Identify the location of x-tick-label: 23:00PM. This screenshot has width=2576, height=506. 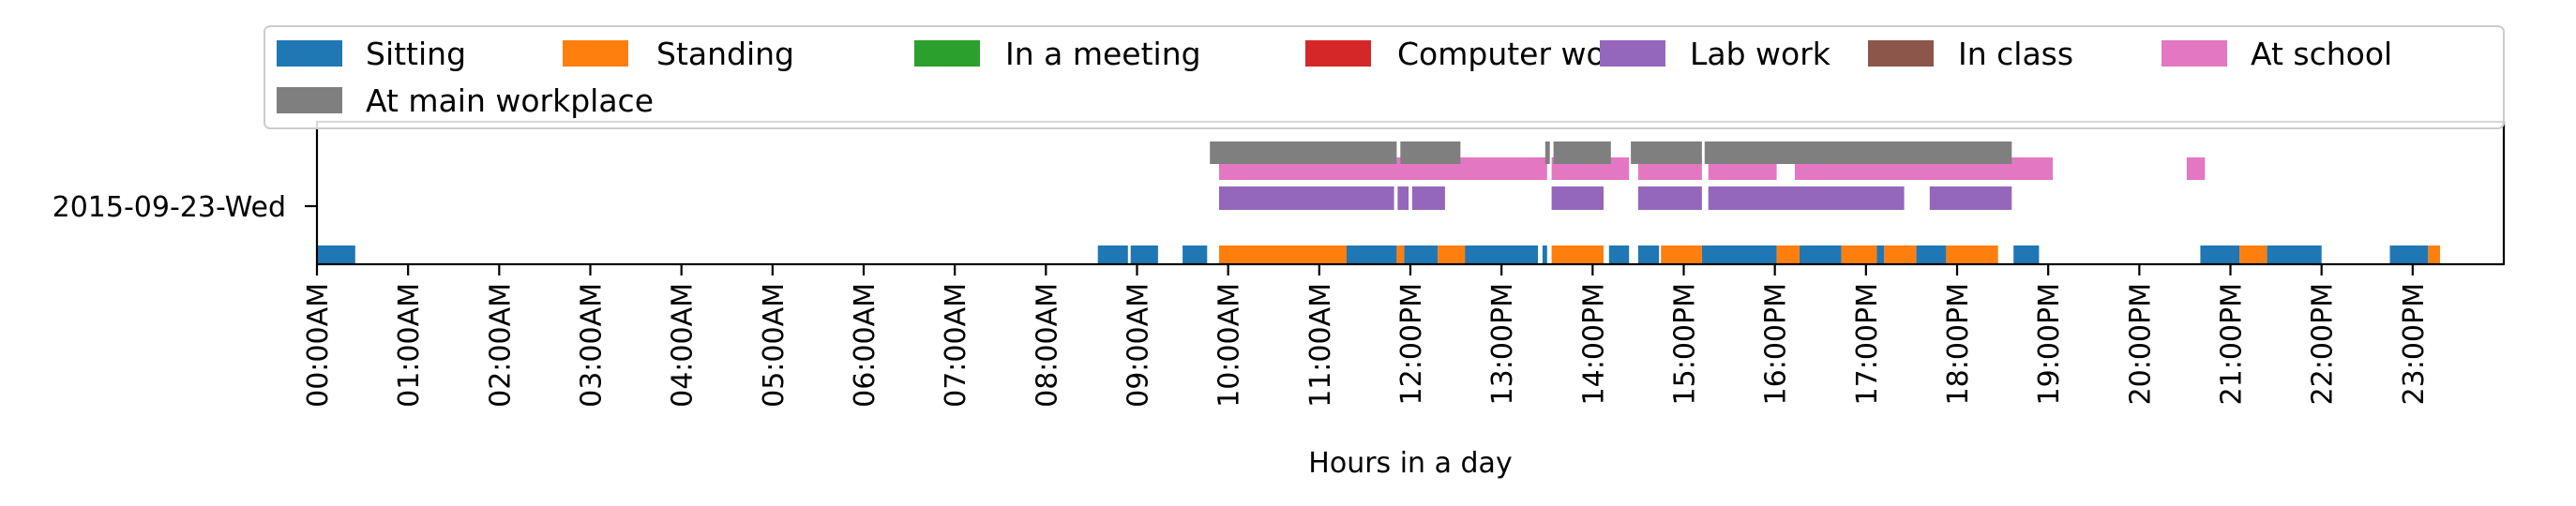
(2414, 344).